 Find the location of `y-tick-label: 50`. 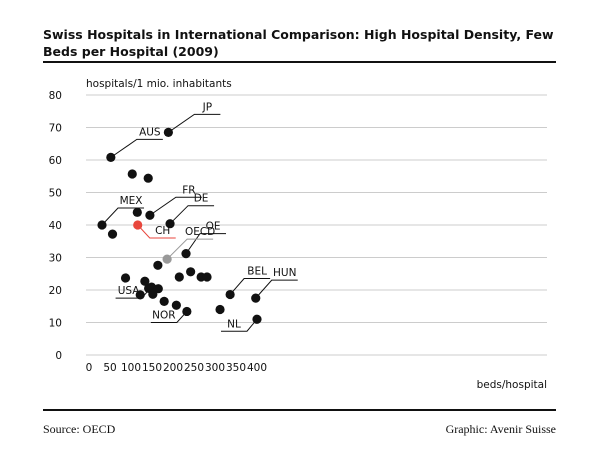

y-tick-label: 50 is located at coordinates (55, 194).